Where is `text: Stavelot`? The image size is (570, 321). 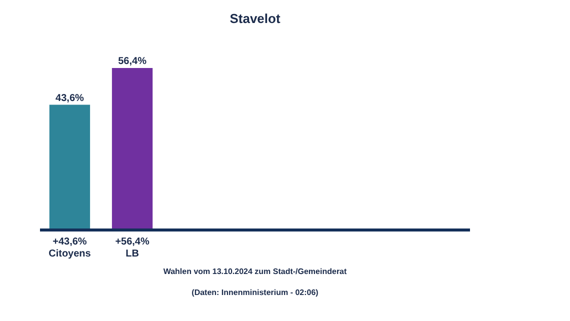 text: Stavelot is located at coordinates (255, 18).